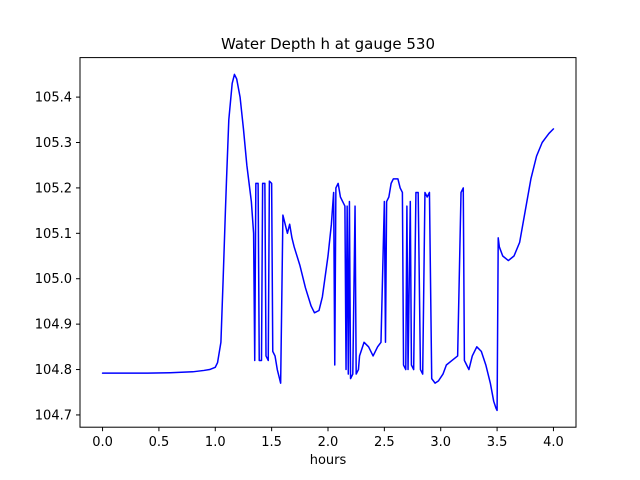 Image resolution: width=640 pixels, height=480 pixels. What do you see at coordinates (440, 442) in the screenshot?
I see `x-tick-label: 3.0` at bounding box center [440, 442].